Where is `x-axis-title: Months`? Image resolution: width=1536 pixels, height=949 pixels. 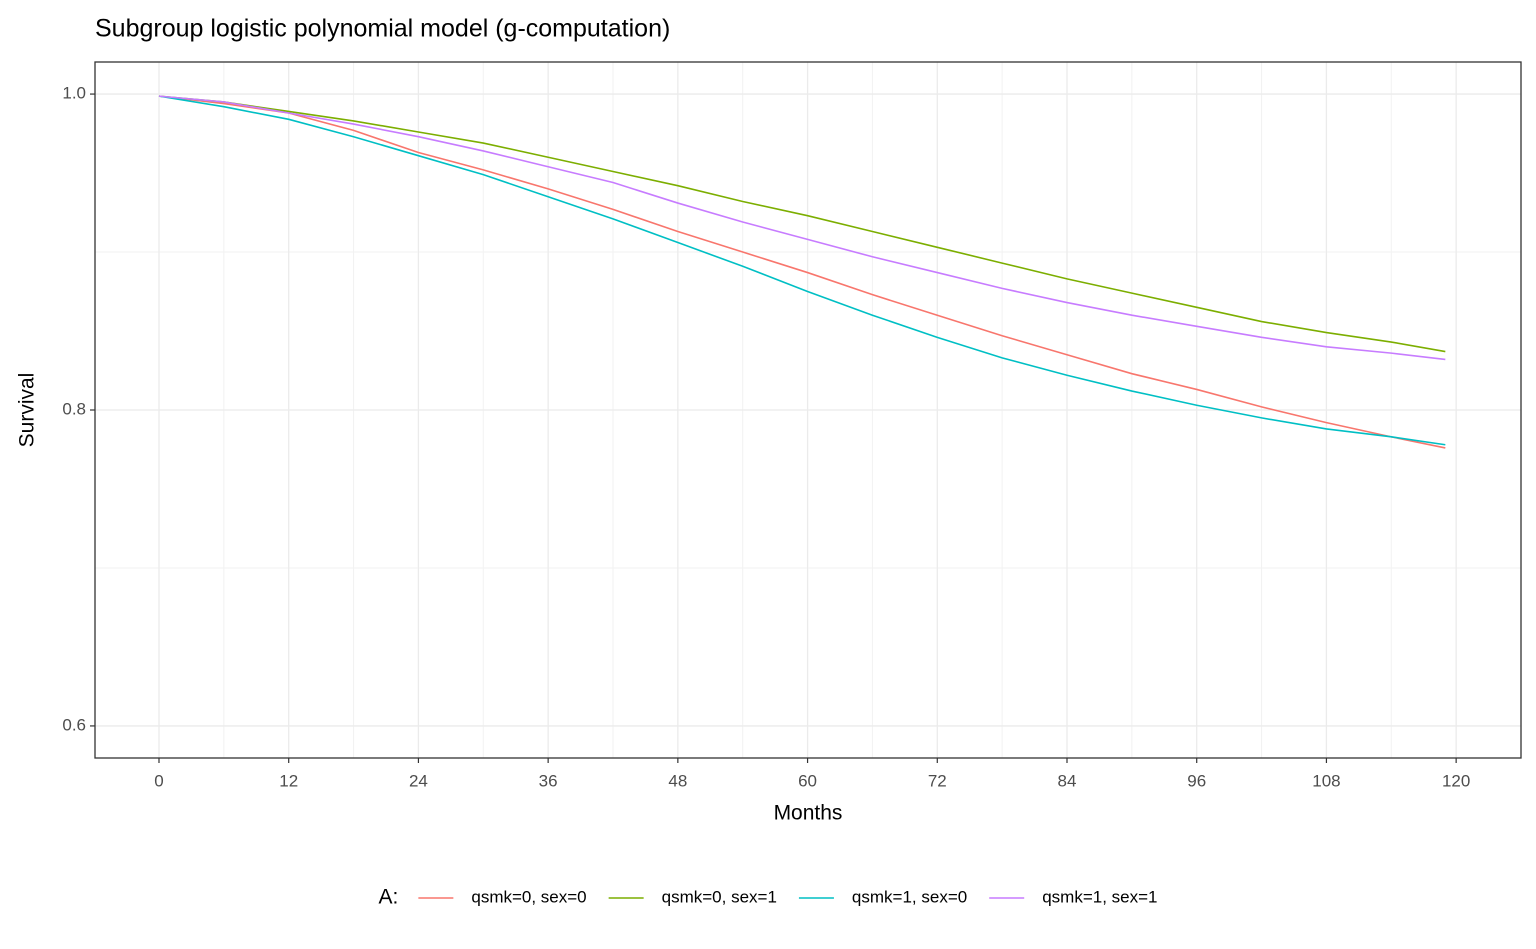 x-axis-title: Months is located at coordinates (808, 813).